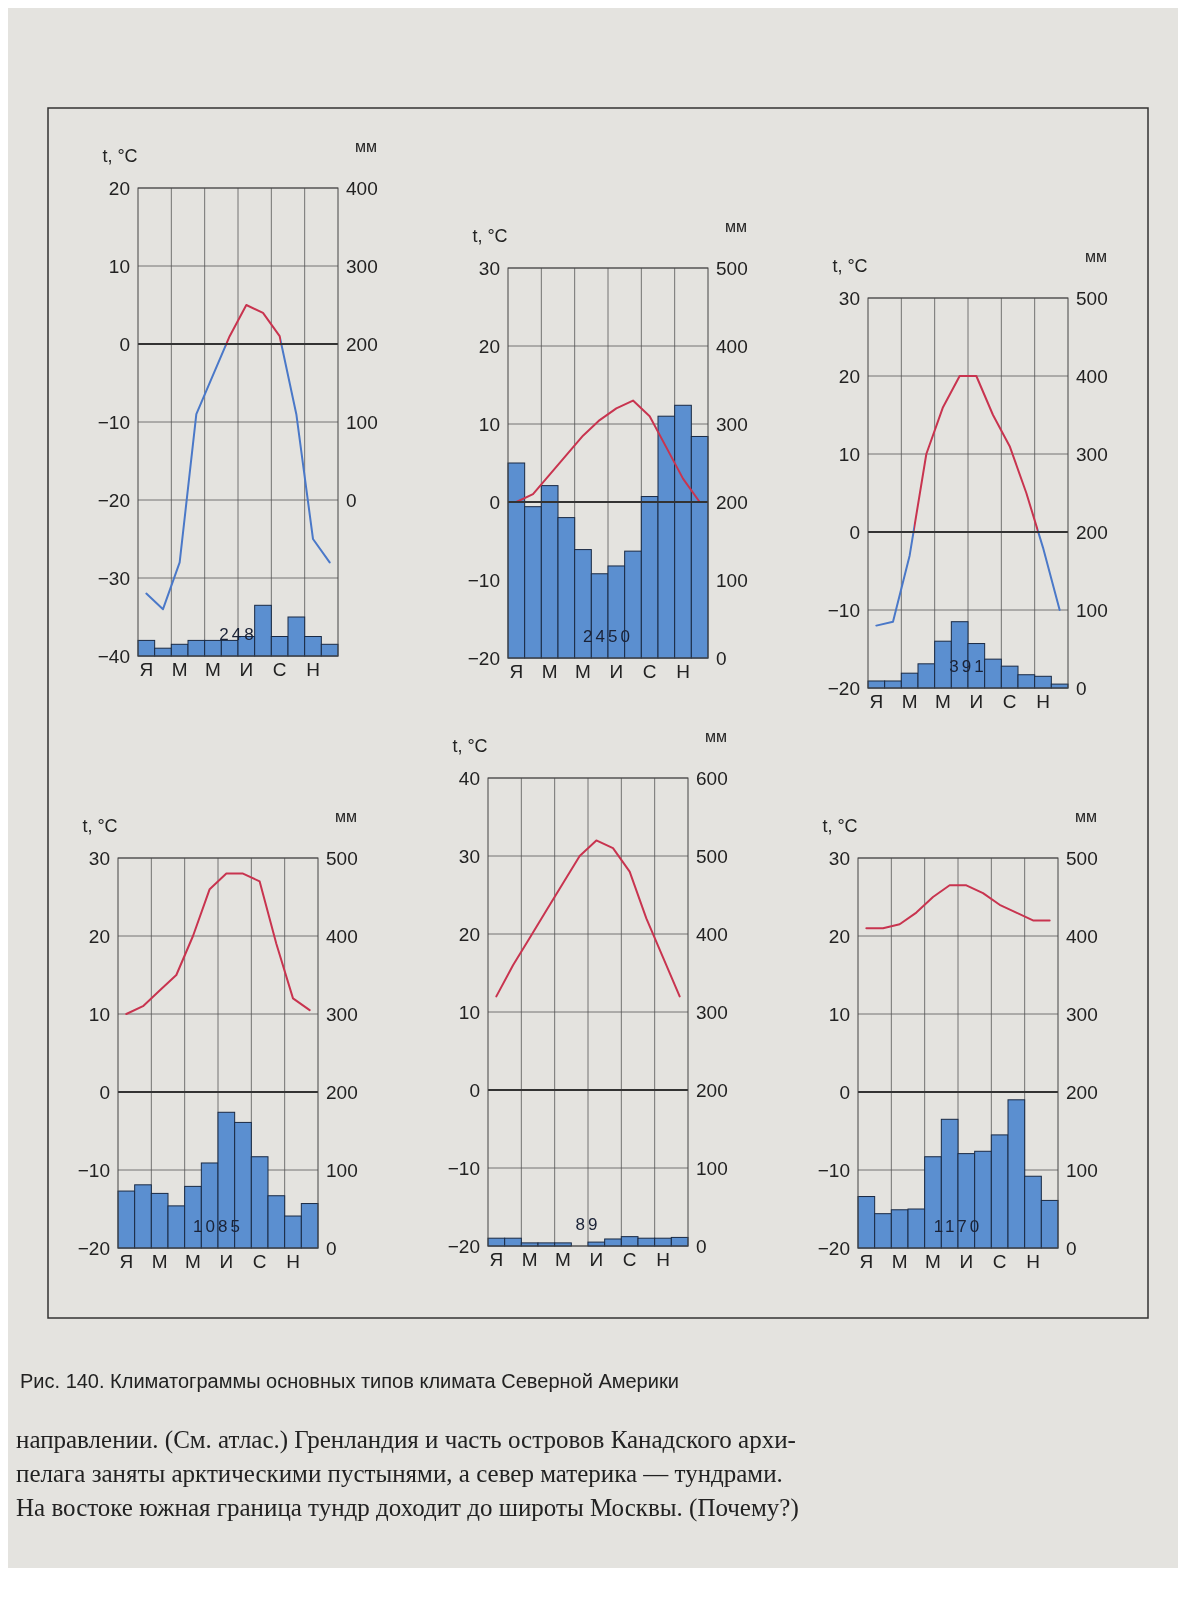 This screenshot has width=1186, height=1600. What do you see at coordinates (349, 1381) in the screenshot?
I see `text: Рис. 140. Климатограммы основных типов климата Северной Америки` at bounding box center [349, 1381].